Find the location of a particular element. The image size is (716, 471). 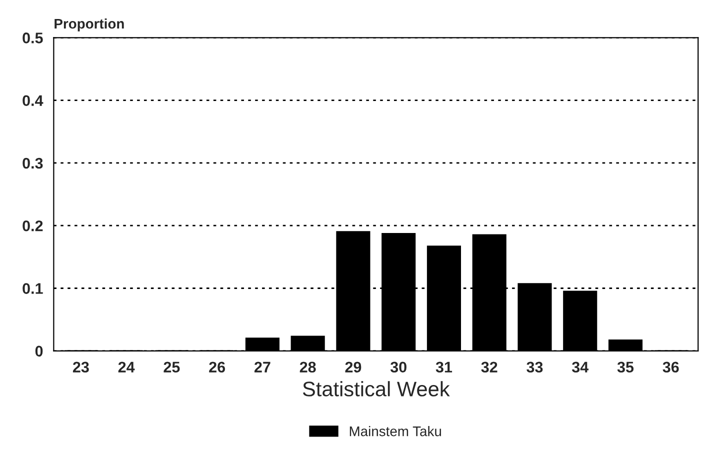

x-tick-label: 29 is located at coordinates (353, 367).